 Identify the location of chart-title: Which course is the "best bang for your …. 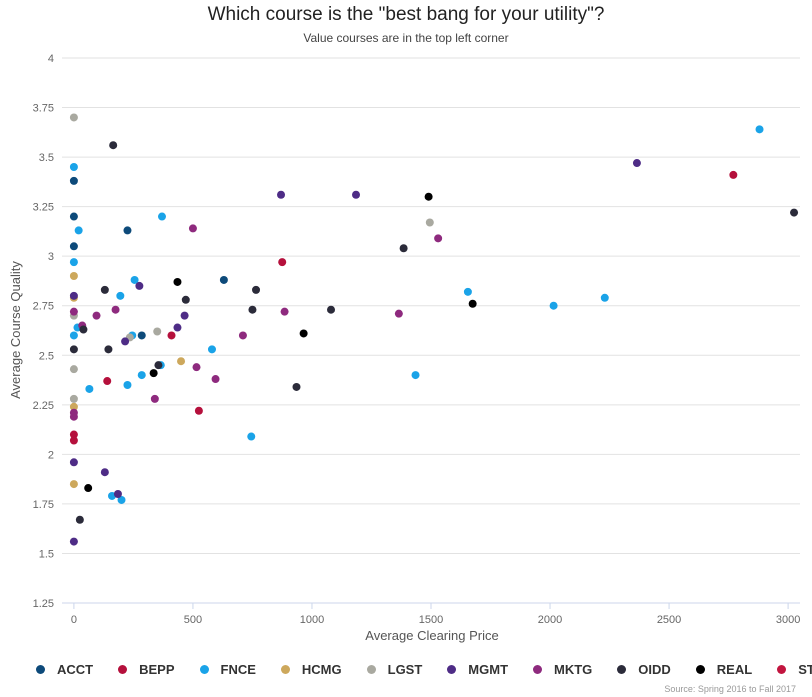
(406, 14).